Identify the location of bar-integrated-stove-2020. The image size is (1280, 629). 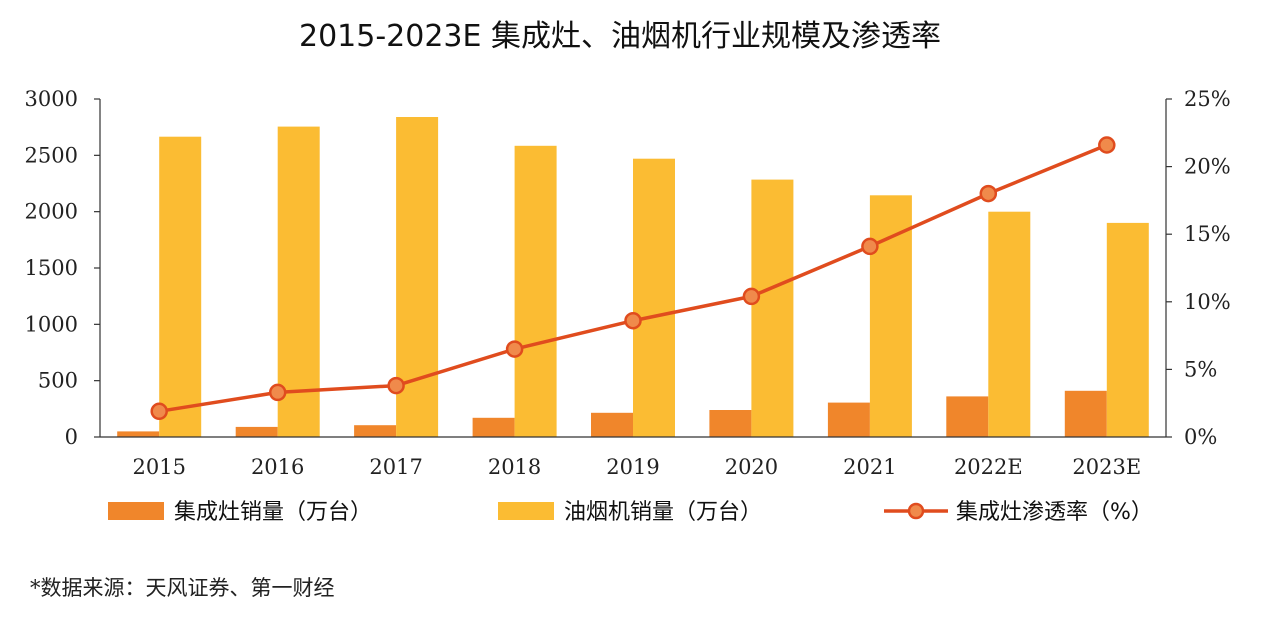
(730, 423).